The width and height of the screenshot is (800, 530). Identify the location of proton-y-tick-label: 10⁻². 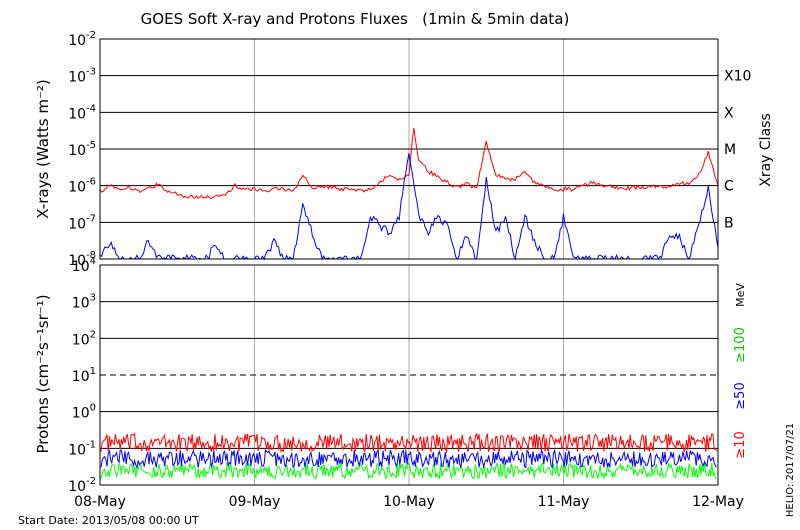
(82, 485).